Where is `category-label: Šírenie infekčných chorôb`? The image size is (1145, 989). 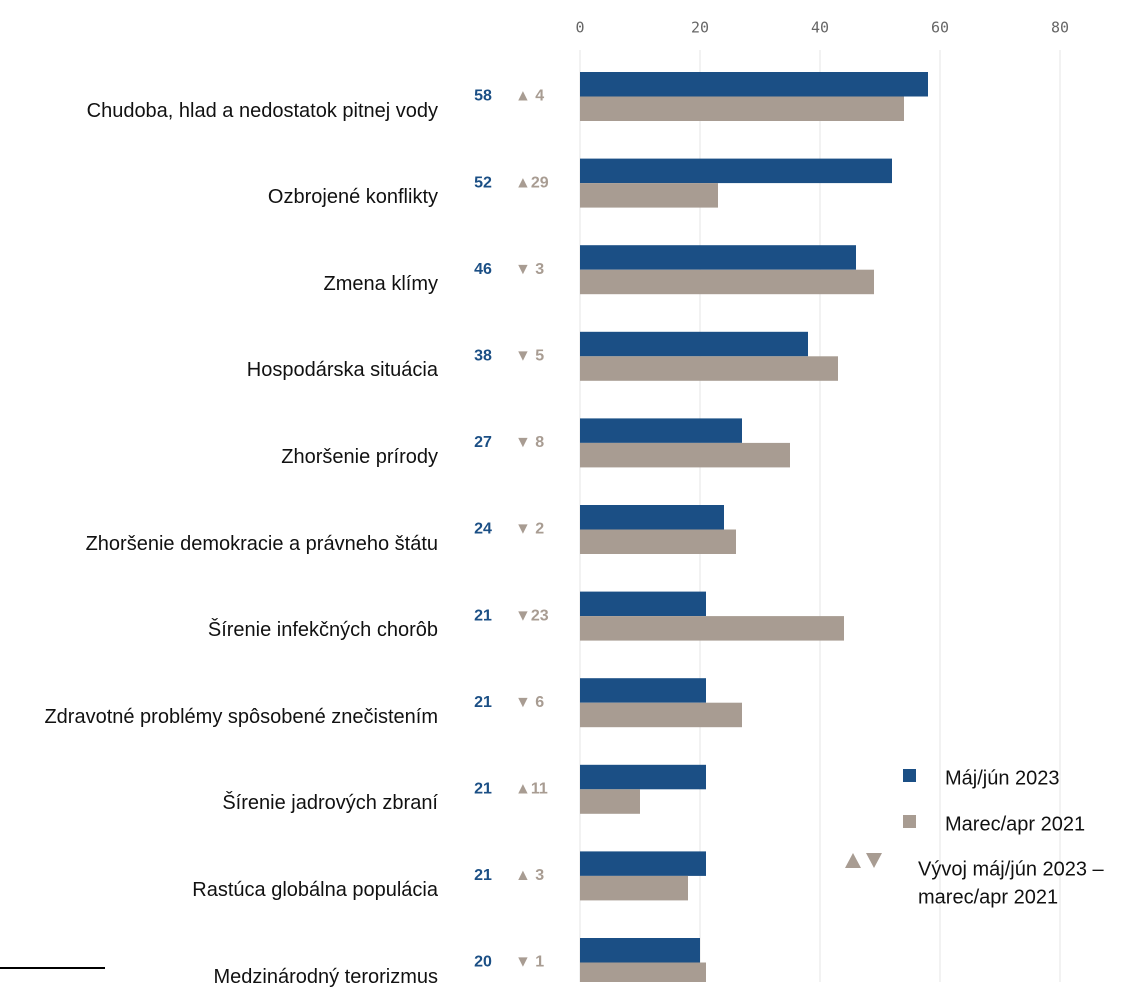 category-label: Šírenie infekčných chorôb is located at coordinates (322, 630).